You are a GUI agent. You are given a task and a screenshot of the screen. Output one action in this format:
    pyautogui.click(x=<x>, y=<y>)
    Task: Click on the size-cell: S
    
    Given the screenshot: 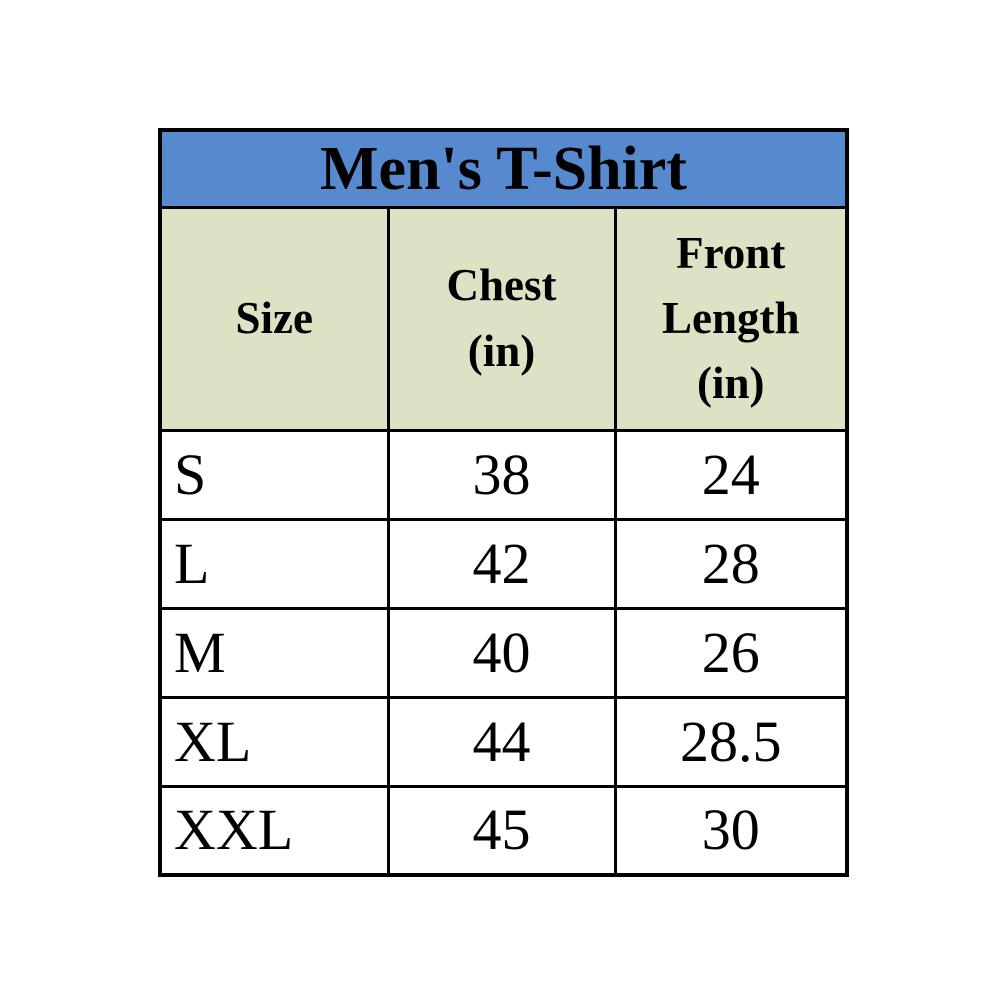 What is the action you would take?
    pyautogui.click(x=274, y=474)
    